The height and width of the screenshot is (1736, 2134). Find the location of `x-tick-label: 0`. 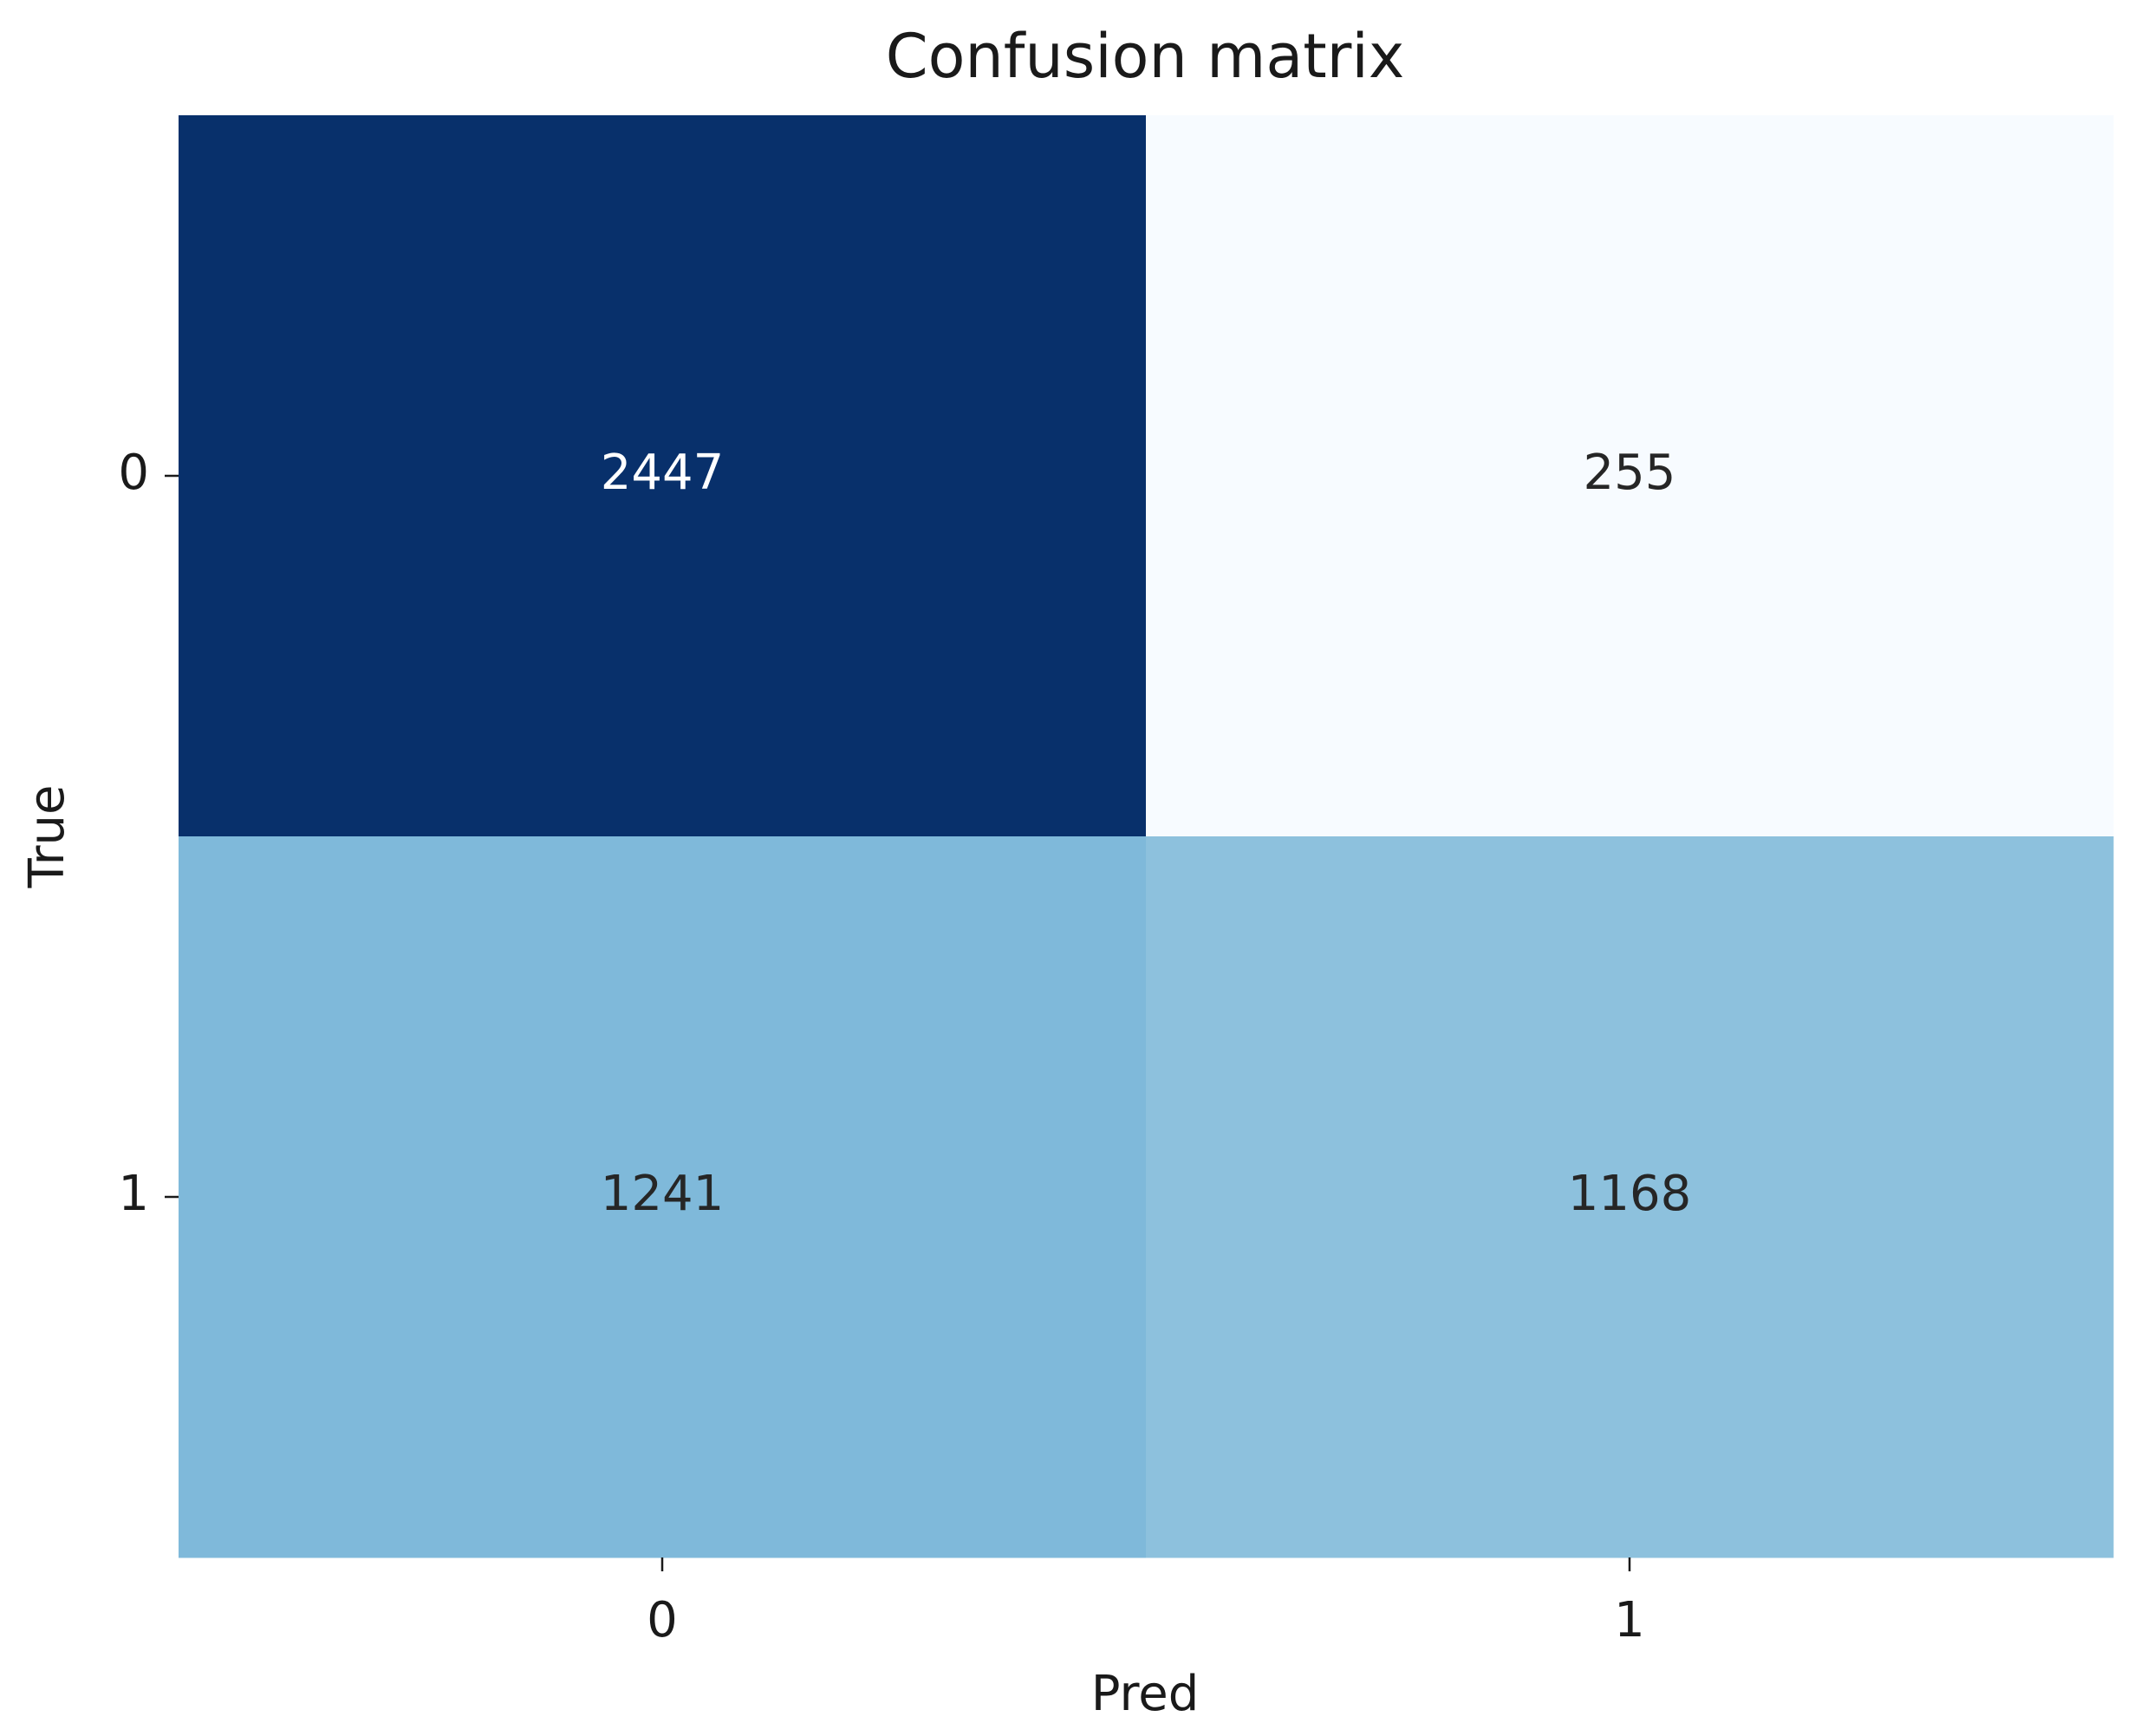

x-tick-label: 0 is located at coordinates (663, 1620).